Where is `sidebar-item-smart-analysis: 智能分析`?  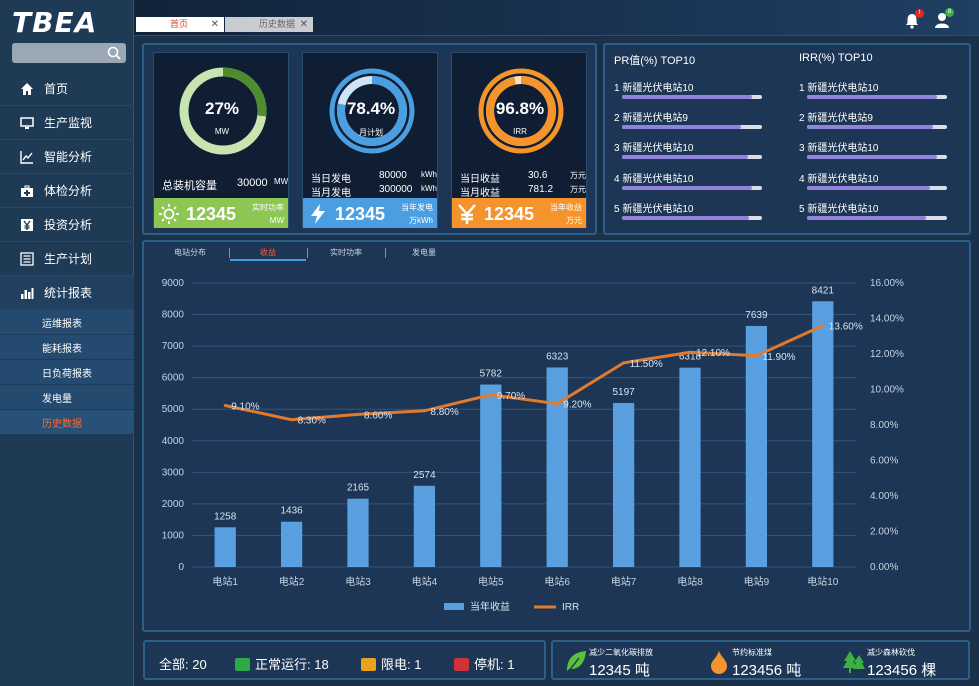
sidebar-item-smart-analysis: 智能分析 is located at coordinates (67, 157).